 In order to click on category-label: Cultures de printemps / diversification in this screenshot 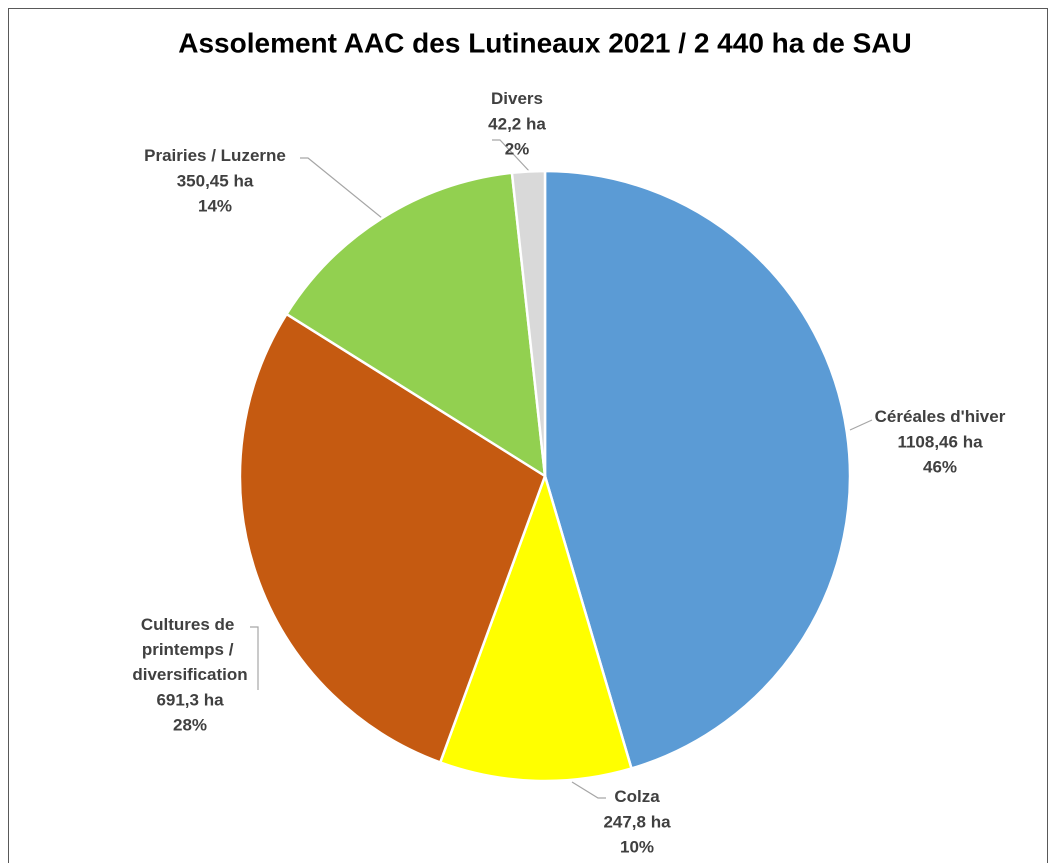, I will do `click(189, 649)`.